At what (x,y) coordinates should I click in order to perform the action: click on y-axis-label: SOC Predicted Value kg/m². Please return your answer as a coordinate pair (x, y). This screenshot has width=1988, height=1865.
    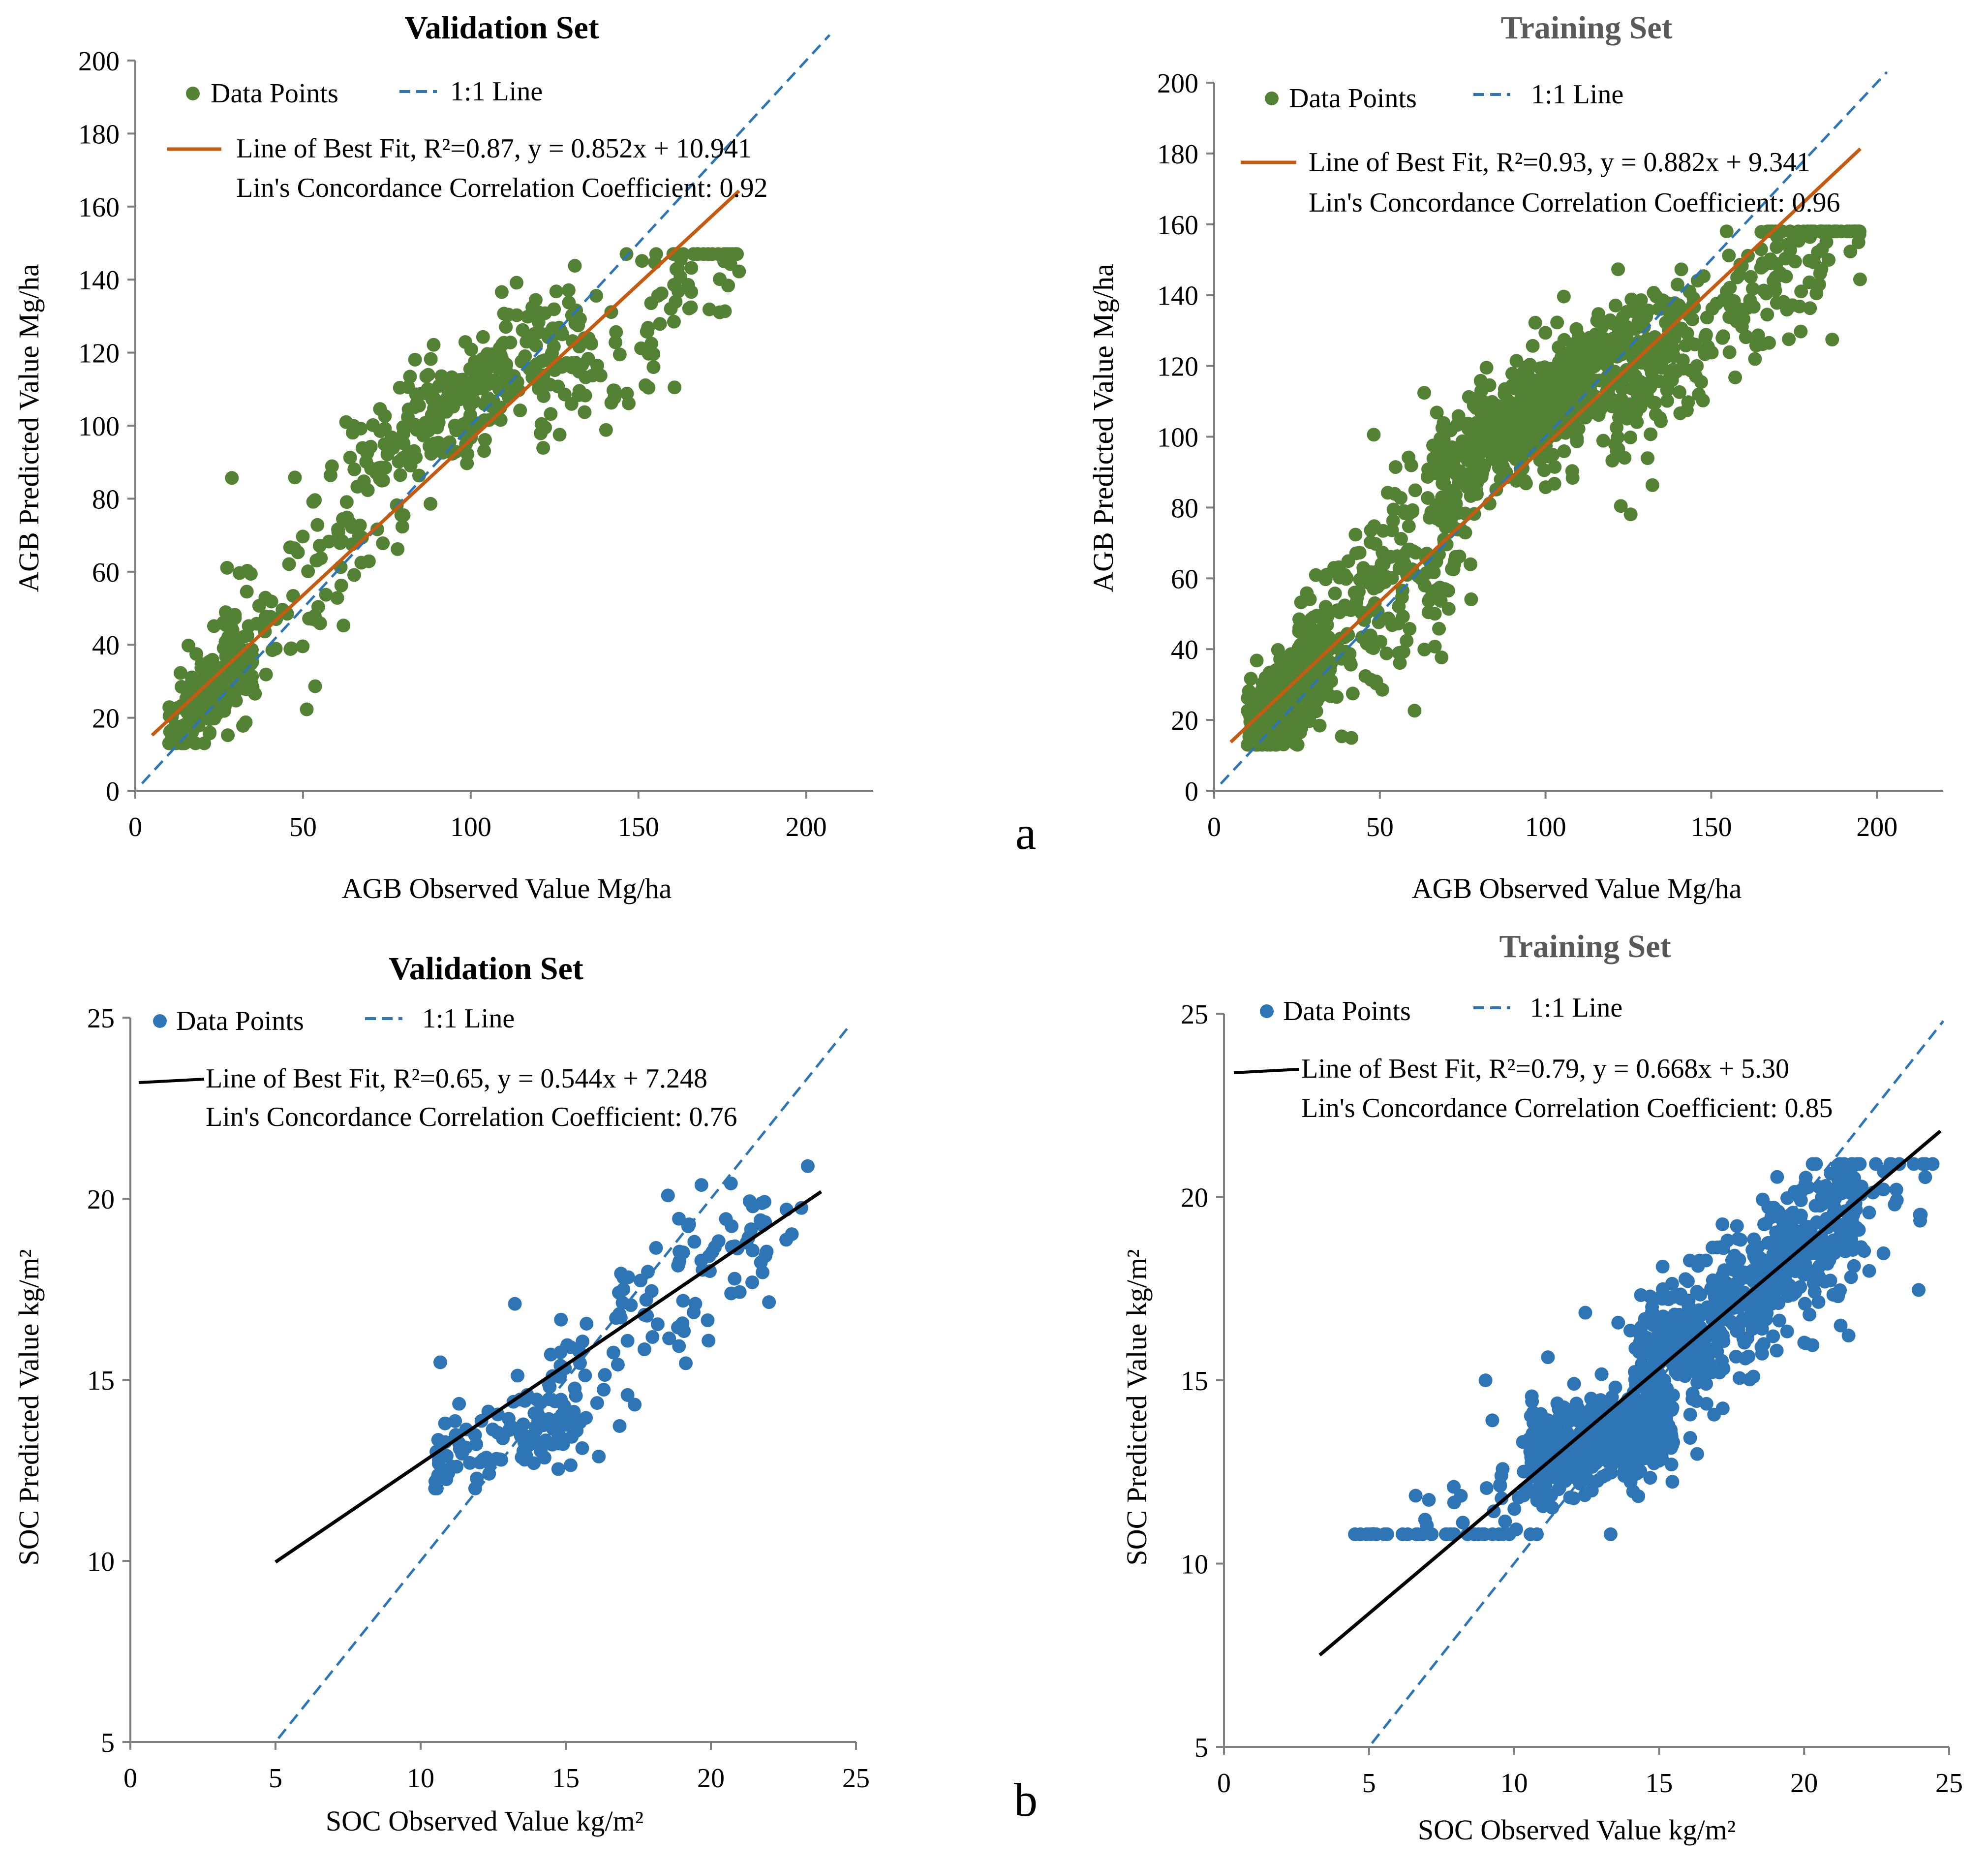
    Looking at the image, I should click on (29, 1407).